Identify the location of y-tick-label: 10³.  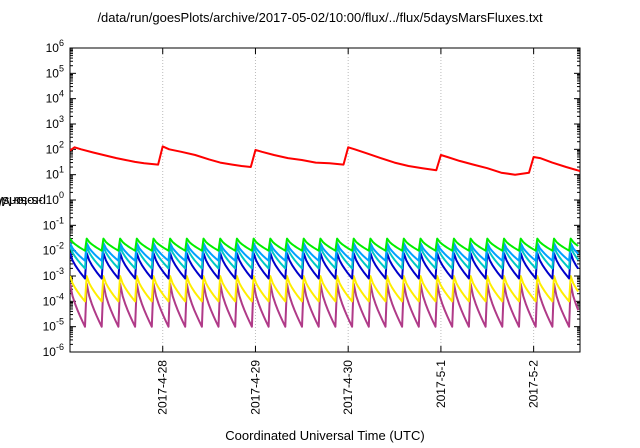
(55, 122).